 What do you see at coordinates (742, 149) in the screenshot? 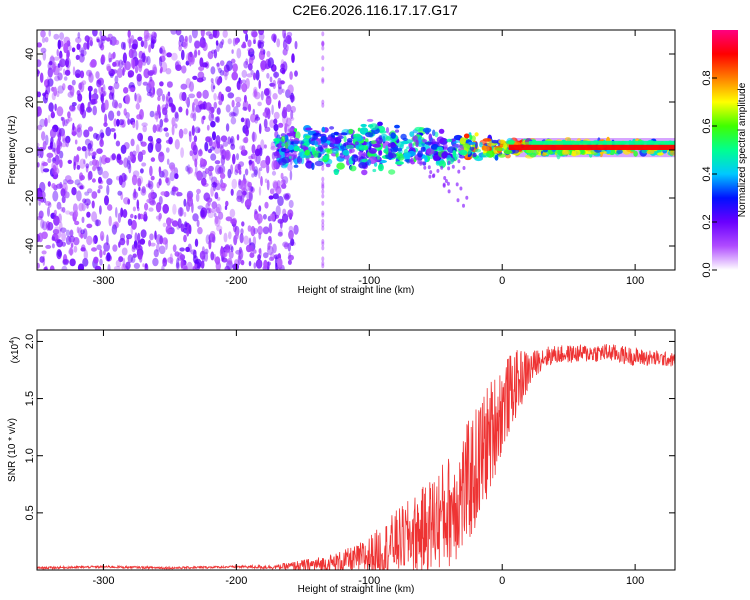
I see `colorbar-label: Normalized spectral amplitude` at bounding box center [742, 149].